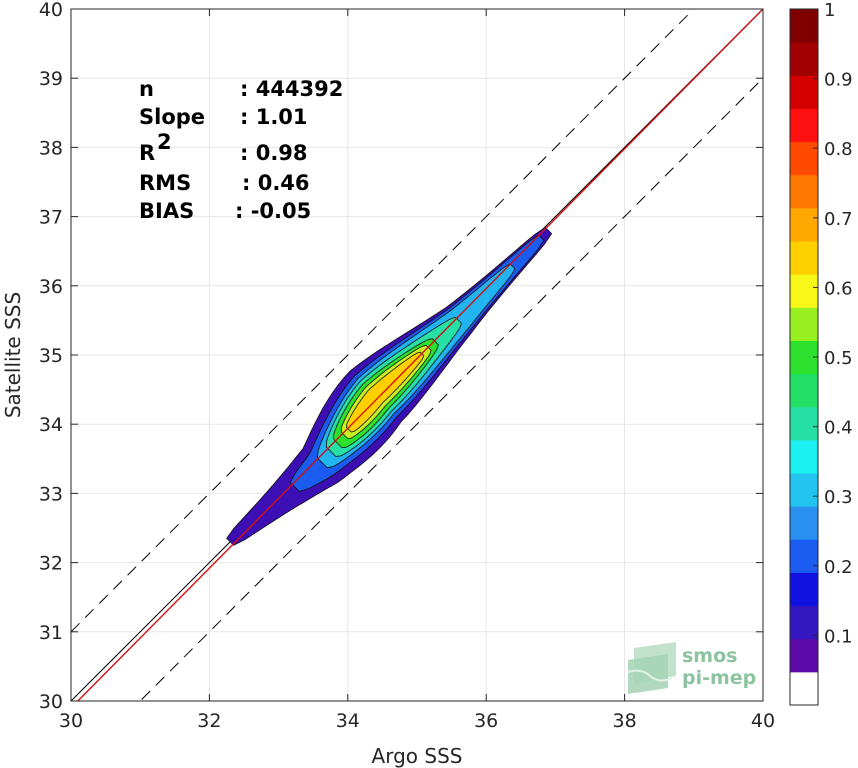  Describe the element at coordinates (274, 117) in the screenshot. I see `stat-value-slope: : 1.01` at that location.